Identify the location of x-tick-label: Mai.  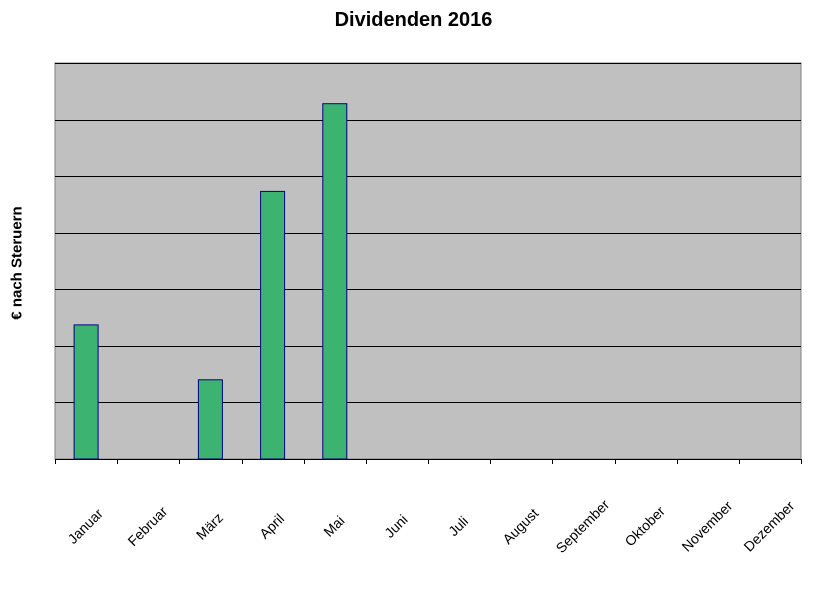
(333, 525).